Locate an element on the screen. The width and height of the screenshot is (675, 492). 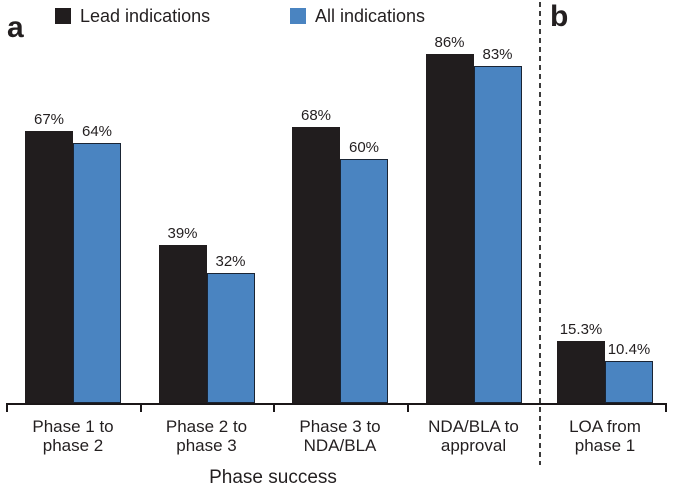
legend-swatch-all-icon is located at coordinates (298, 16).